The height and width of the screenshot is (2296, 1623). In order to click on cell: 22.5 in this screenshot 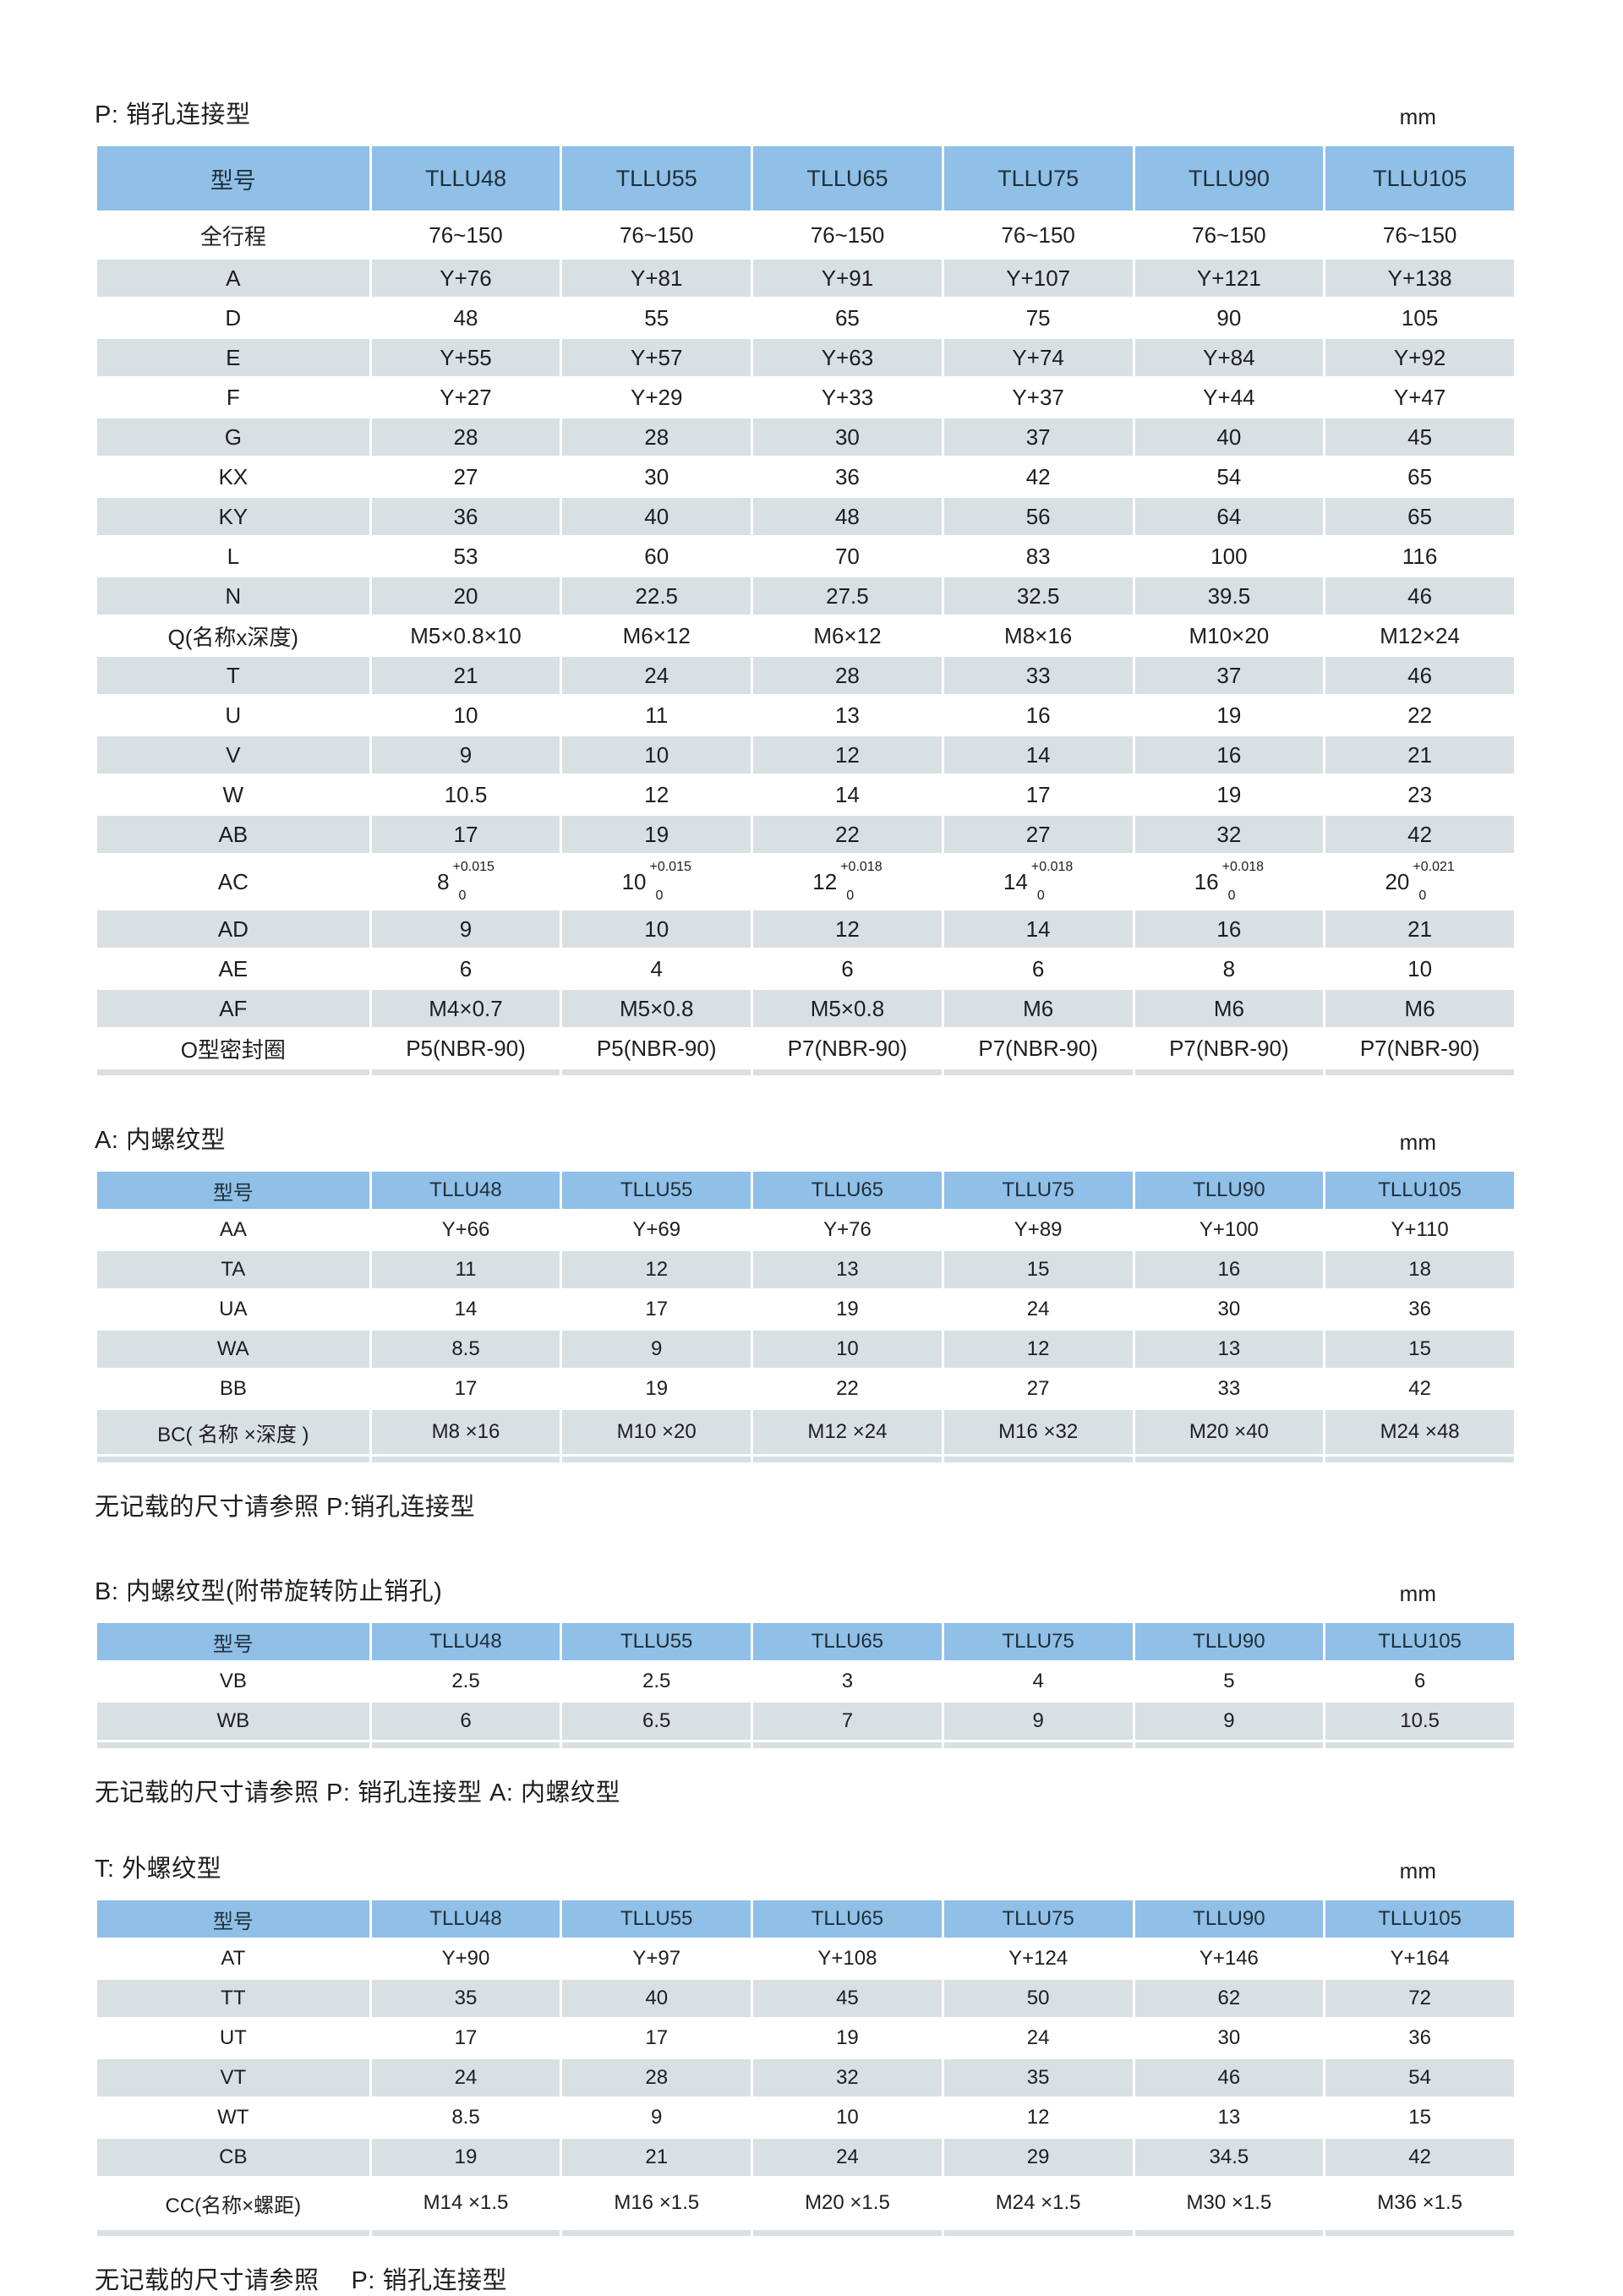, I will do `click(656, 596)`.